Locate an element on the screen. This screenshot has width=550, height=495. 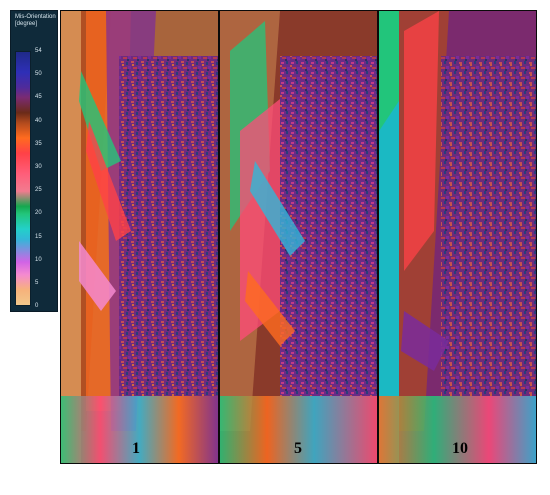
legend-tick: 5 is located at coordinates (37, 283).